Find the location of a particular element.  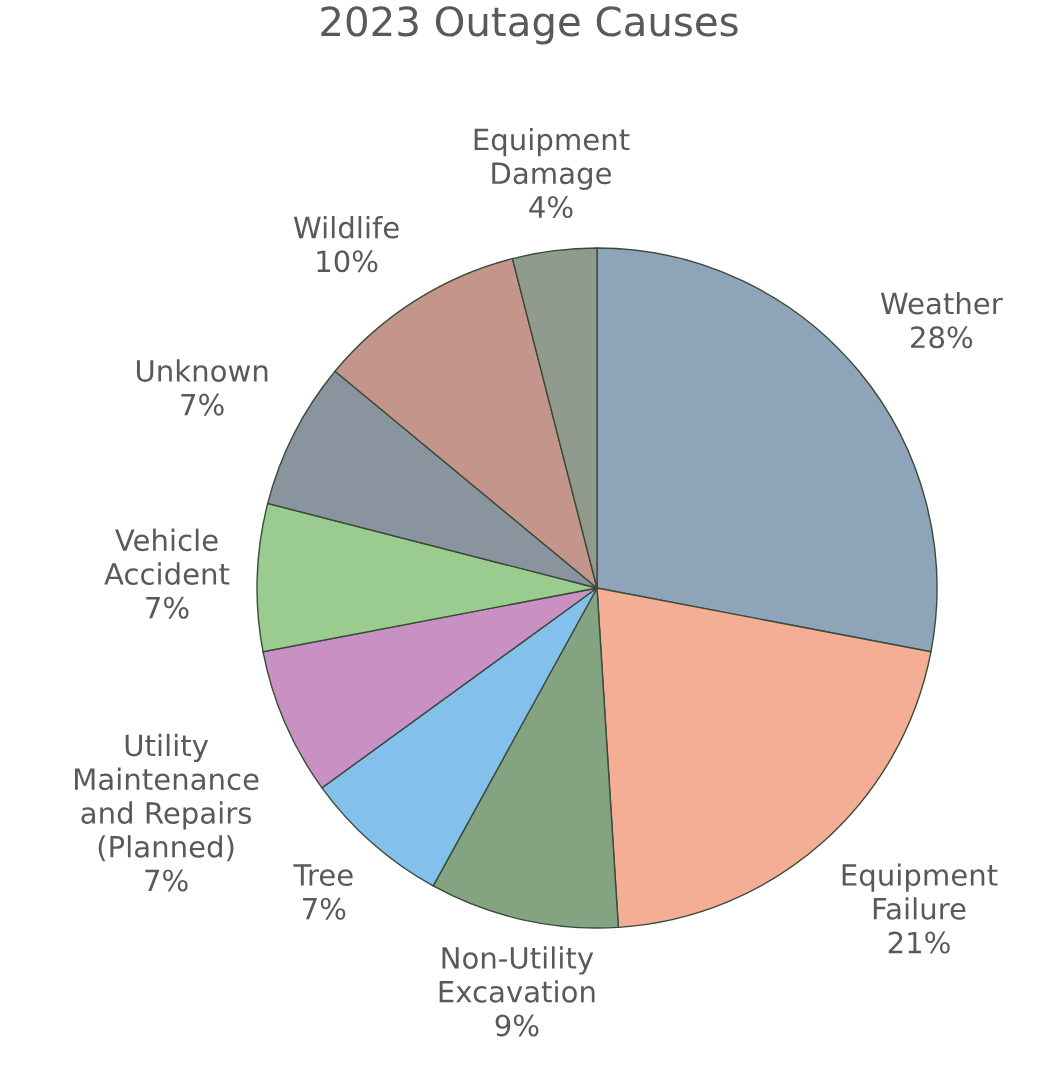

slice-label: Vehicle Accident is located at coordinates (167, 556).